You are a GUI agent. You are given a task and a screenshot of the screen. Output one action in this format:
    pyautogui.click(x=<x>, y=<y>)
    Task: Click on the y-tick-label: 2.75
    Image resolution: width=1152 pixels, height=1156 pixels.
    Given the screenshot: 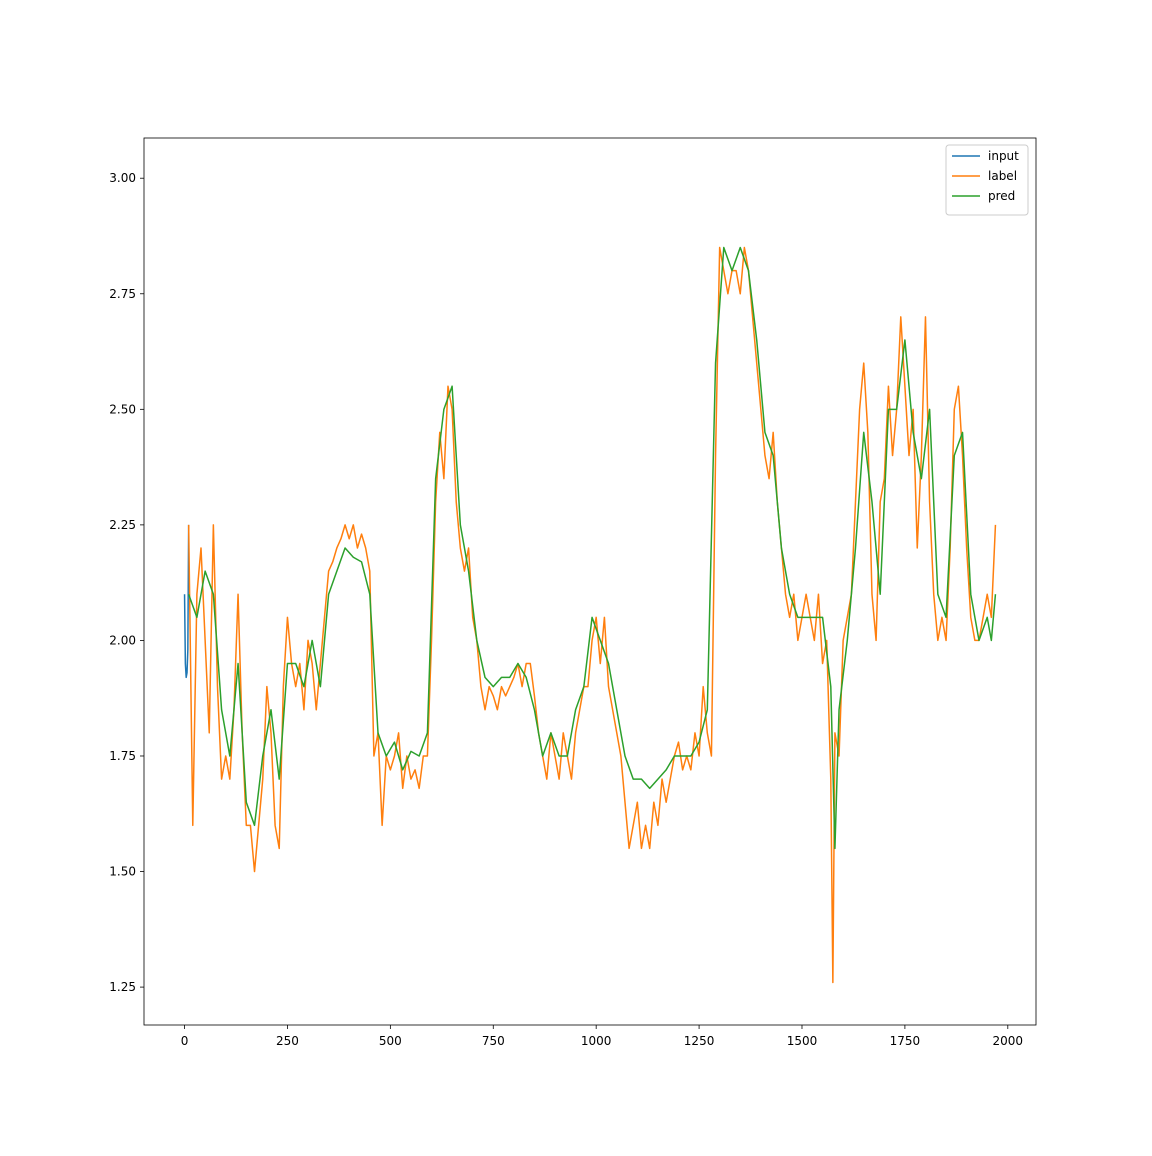 What is the action you would take?
    pyautogui.click(x=122, y=294)
    